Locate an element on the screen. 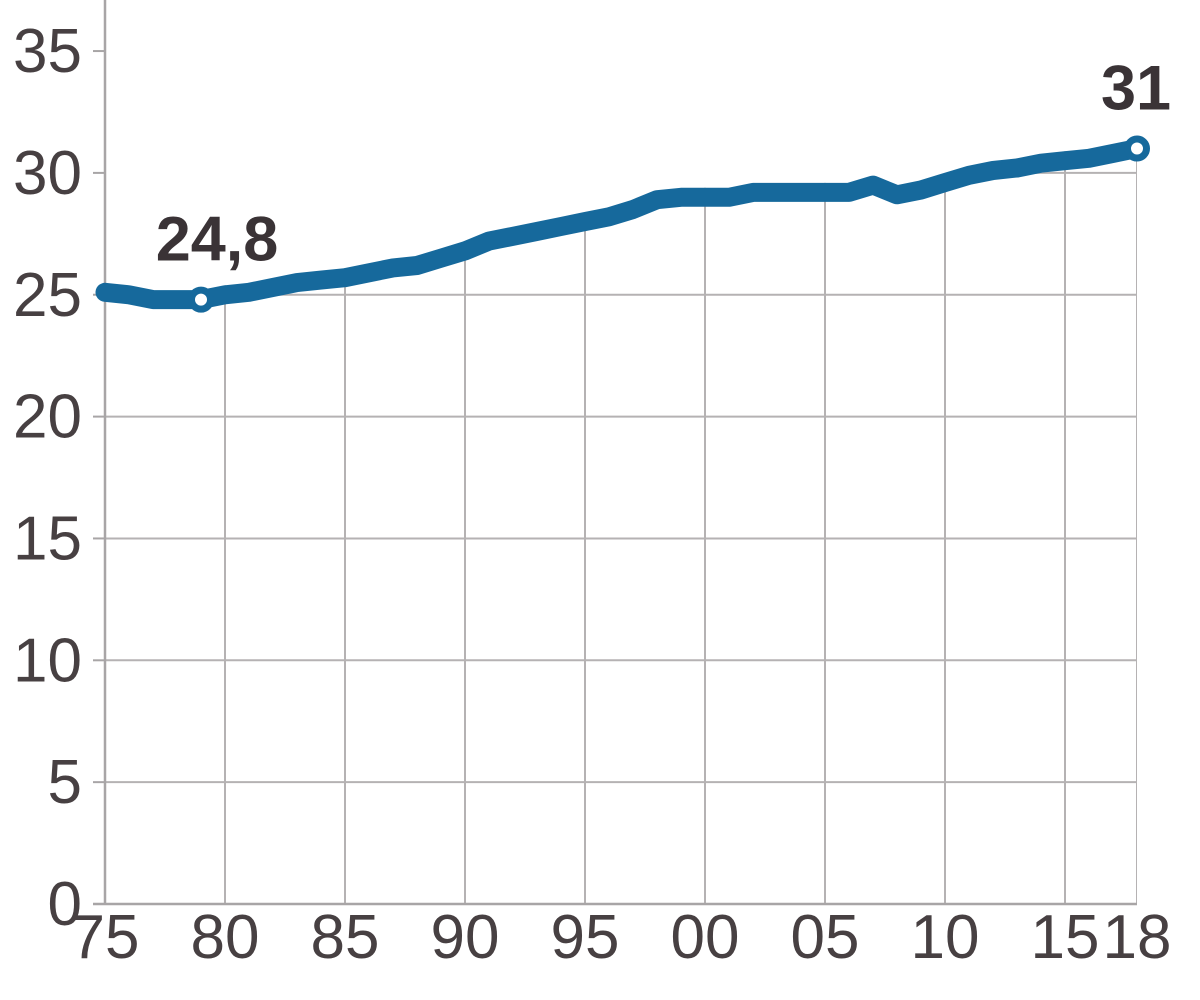 The height and width of the screenshot is (1000, 1200). y-tick-label: 15 is located at coordinates (47, 538).